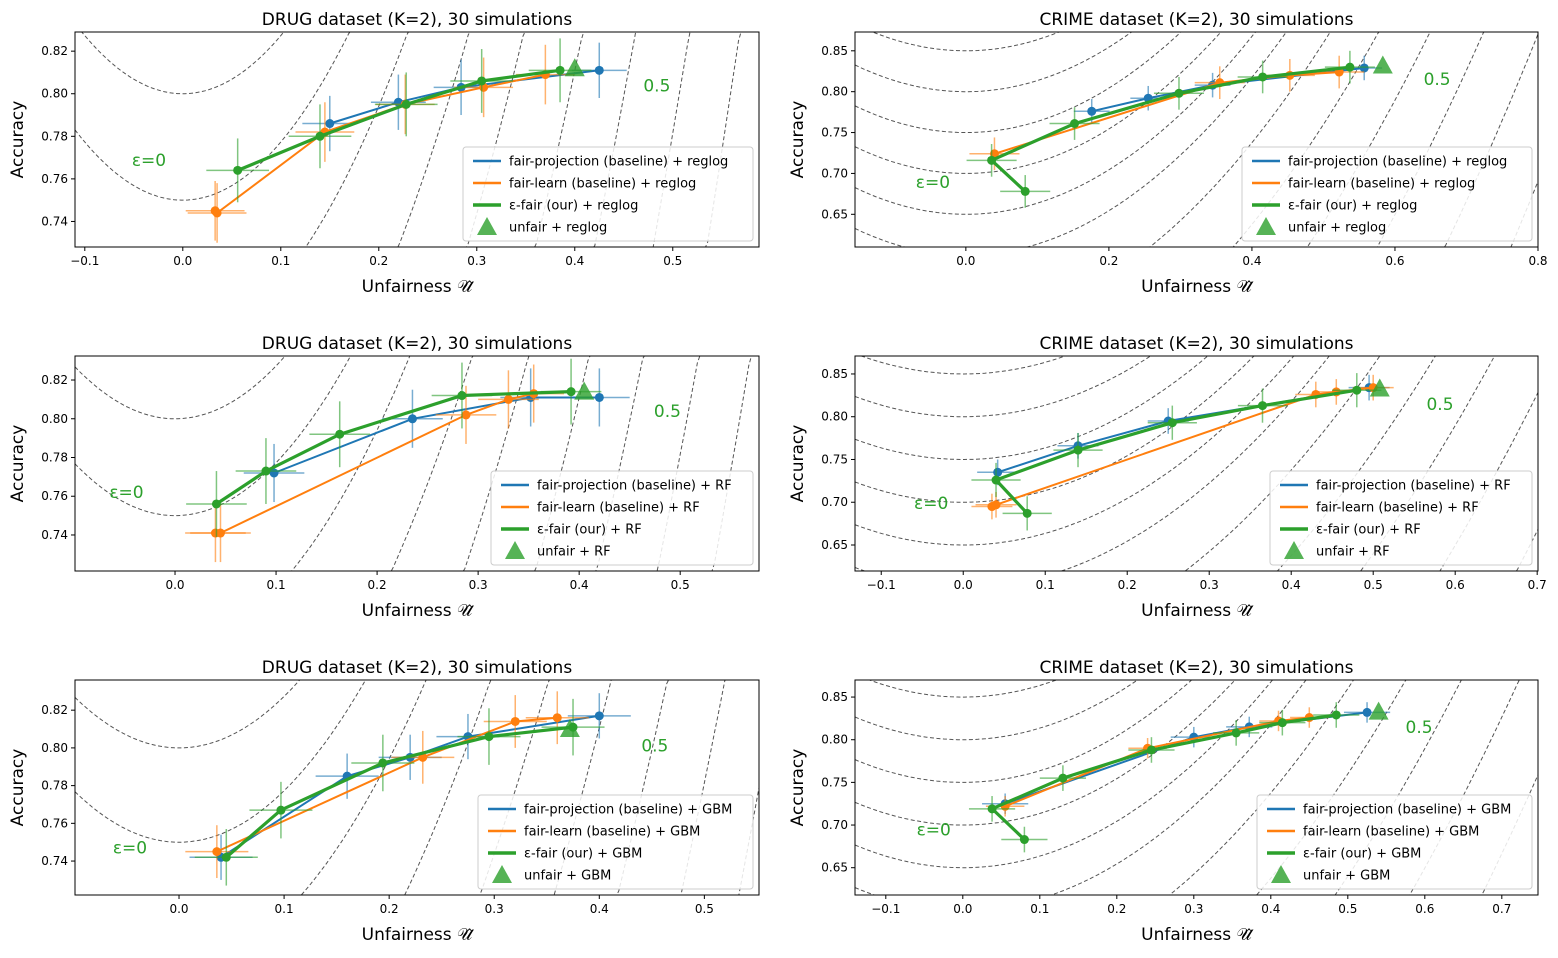  What do you see at coordinates (1197, 344) in the screenshot?
I see `chart-title: CRIME dataset (K=2), 30 simulations` at bounding box center [1197, 344].